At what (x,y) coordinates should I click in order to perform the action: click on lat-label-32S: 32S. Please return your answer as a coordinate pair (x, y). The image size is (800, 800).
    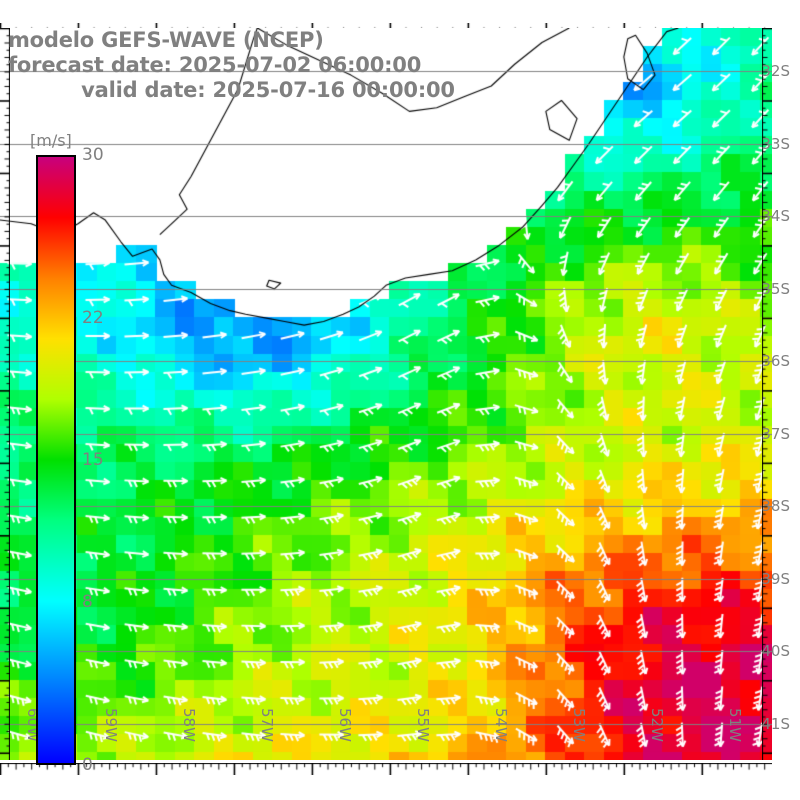
    Looking at the image, I should click on (775, 71).